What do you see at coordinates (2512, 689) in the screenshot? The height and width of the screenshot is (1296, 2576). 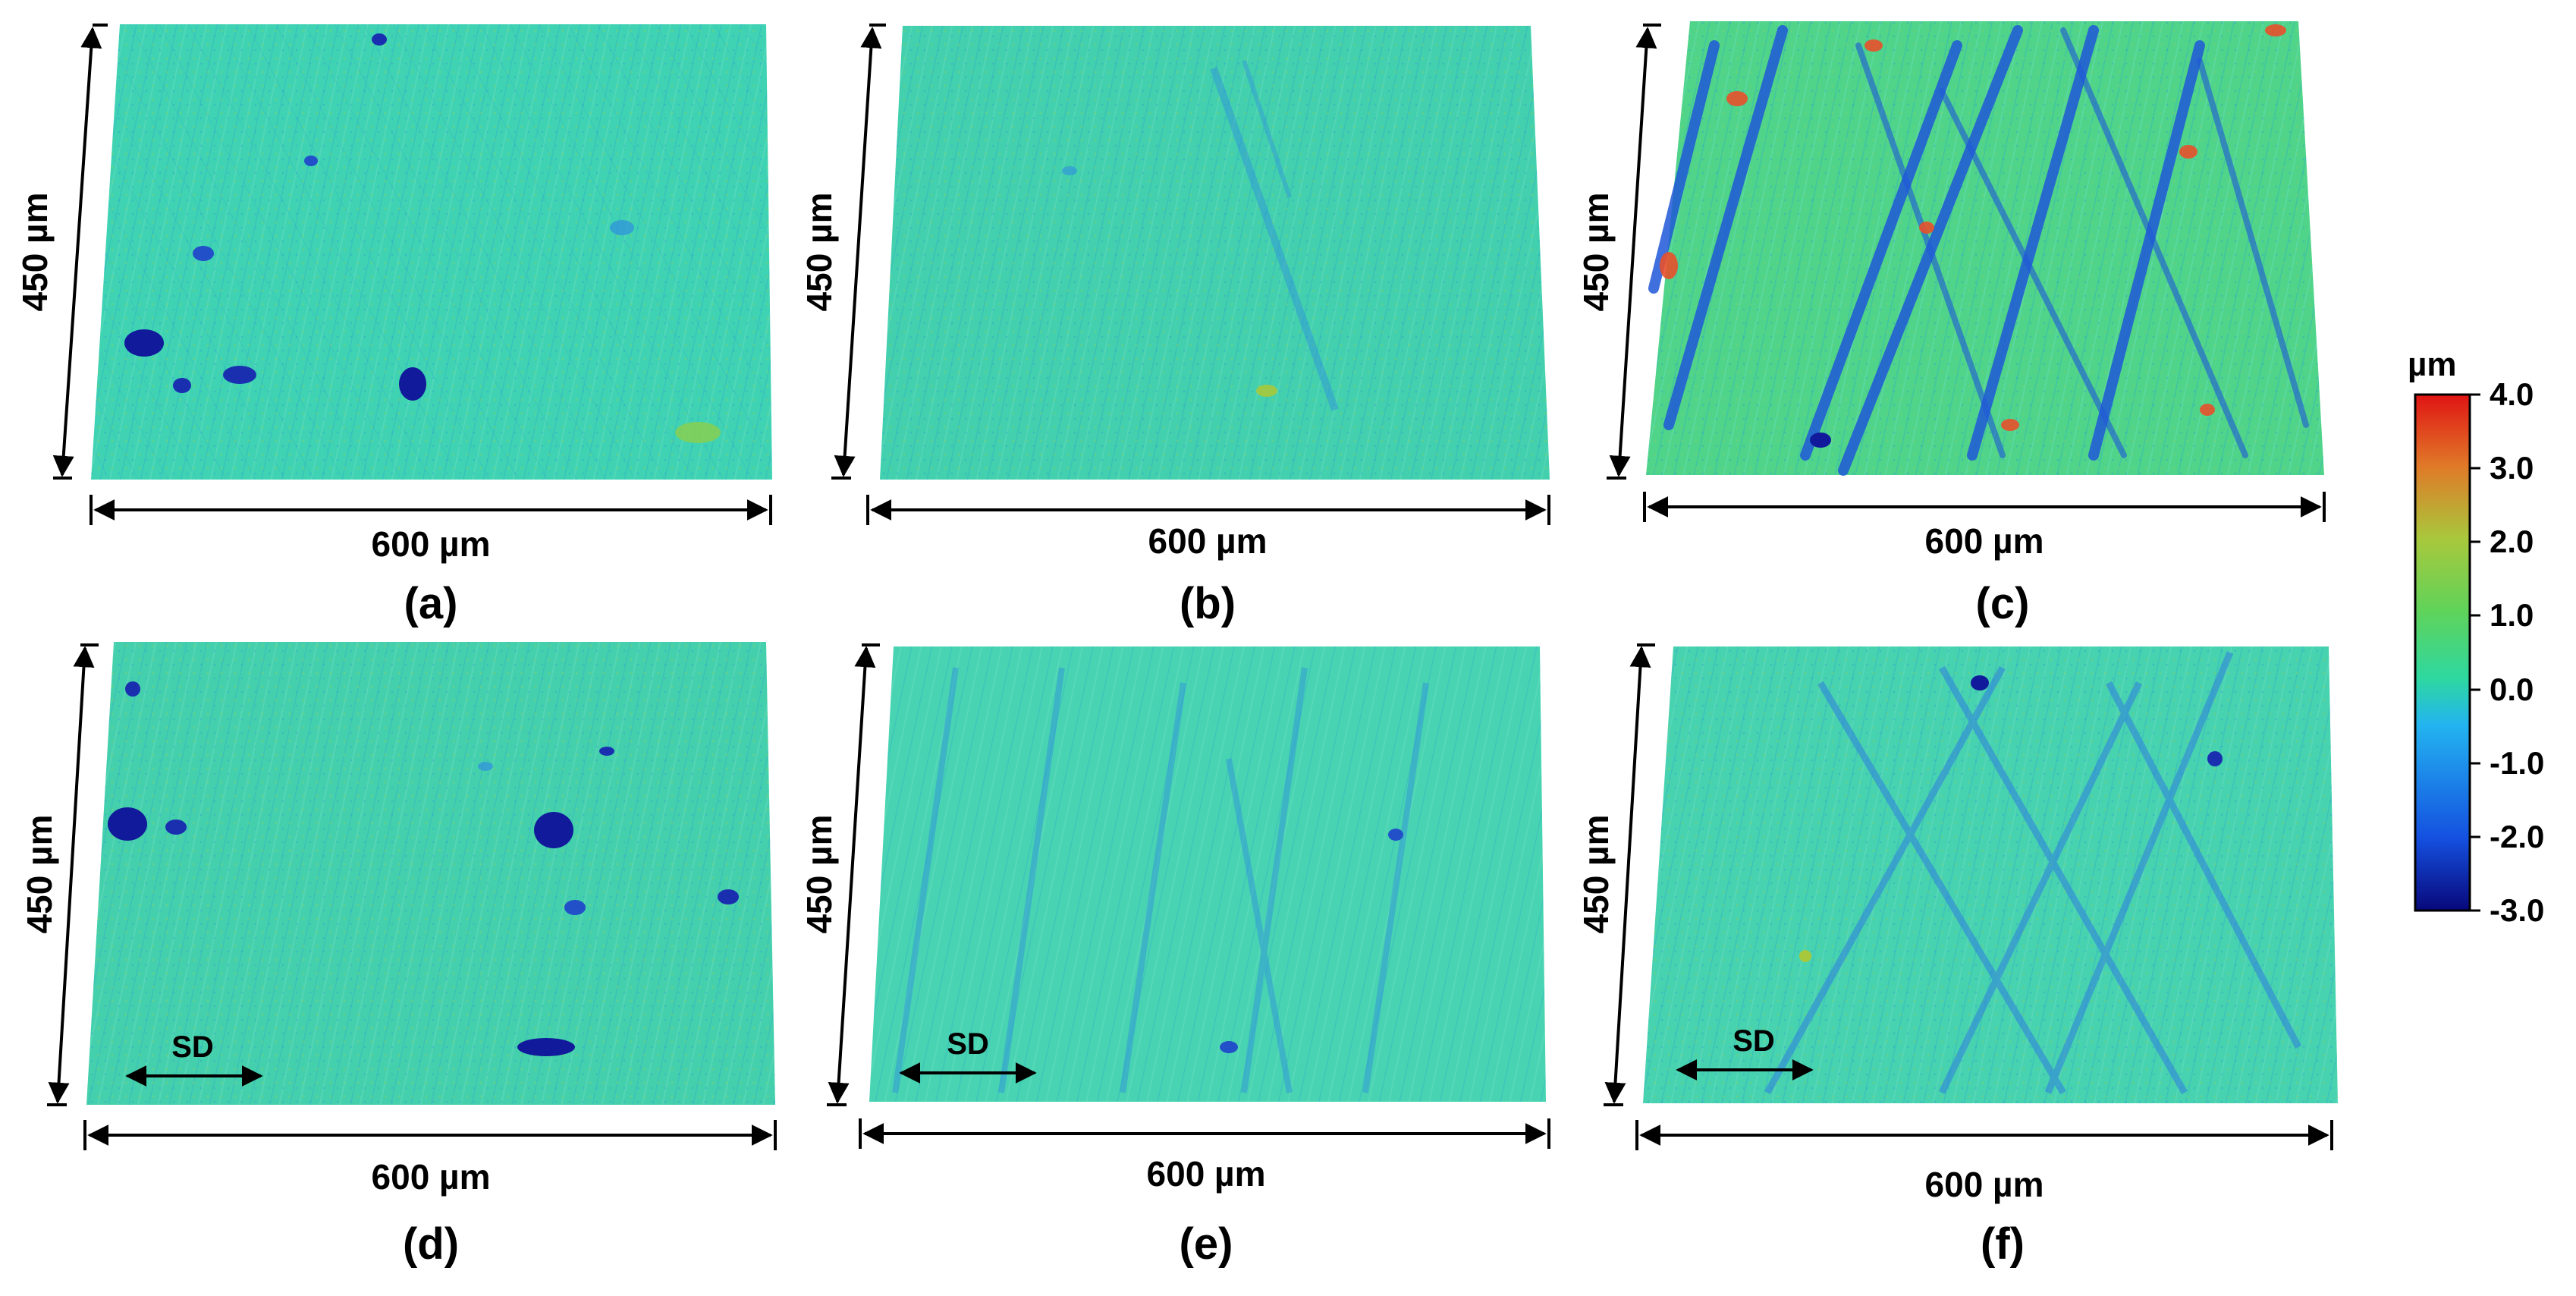 I see `colorbar-tick-label: 0.0` at bounding box center [2512, 689].